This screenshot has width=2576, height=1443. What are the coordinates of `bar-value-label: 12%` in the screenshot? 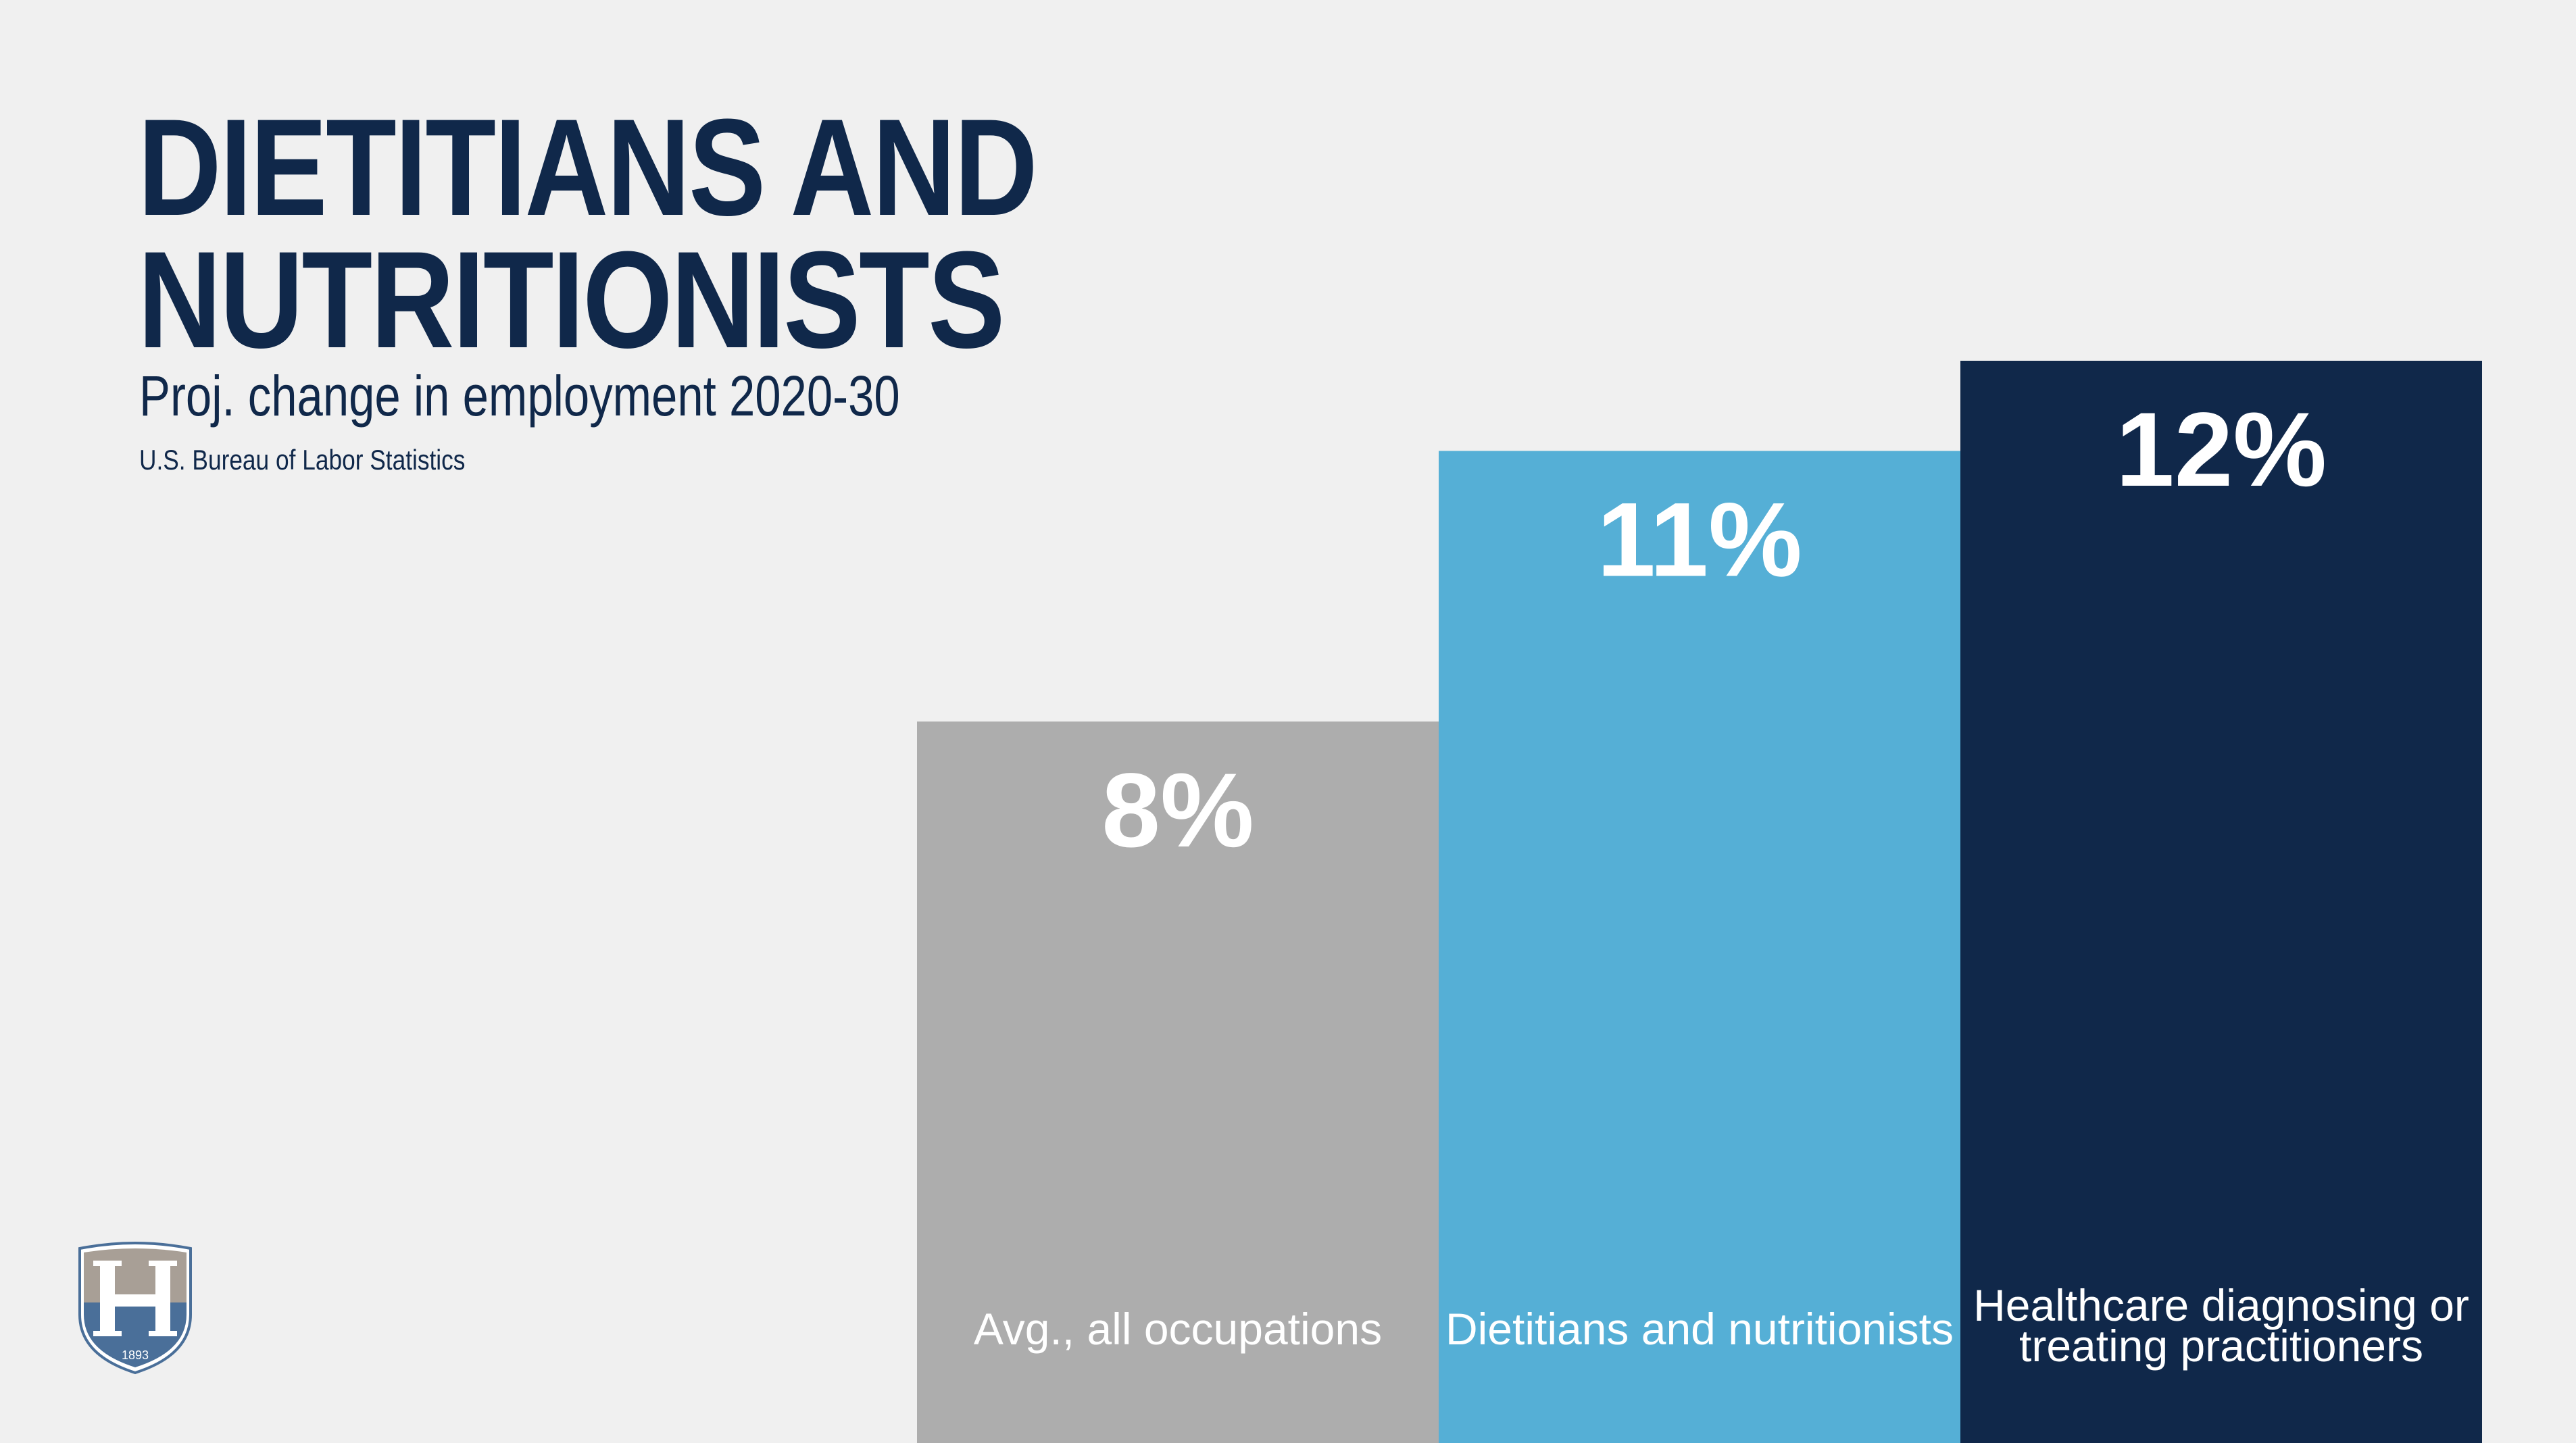 It's located at (2221, 450).